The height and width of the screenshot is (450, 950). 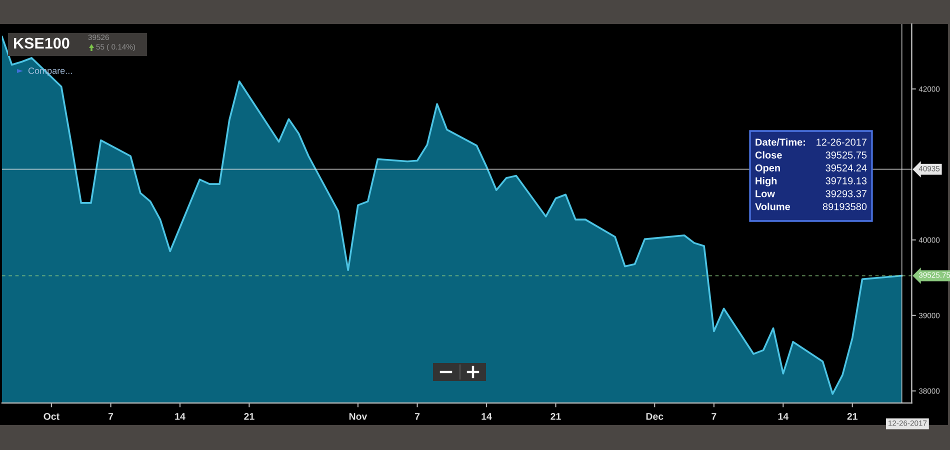 What do you see at coordinates (766, 194) in the screenshot?
I see `annotation: Low` at bounding box center [766, 194].